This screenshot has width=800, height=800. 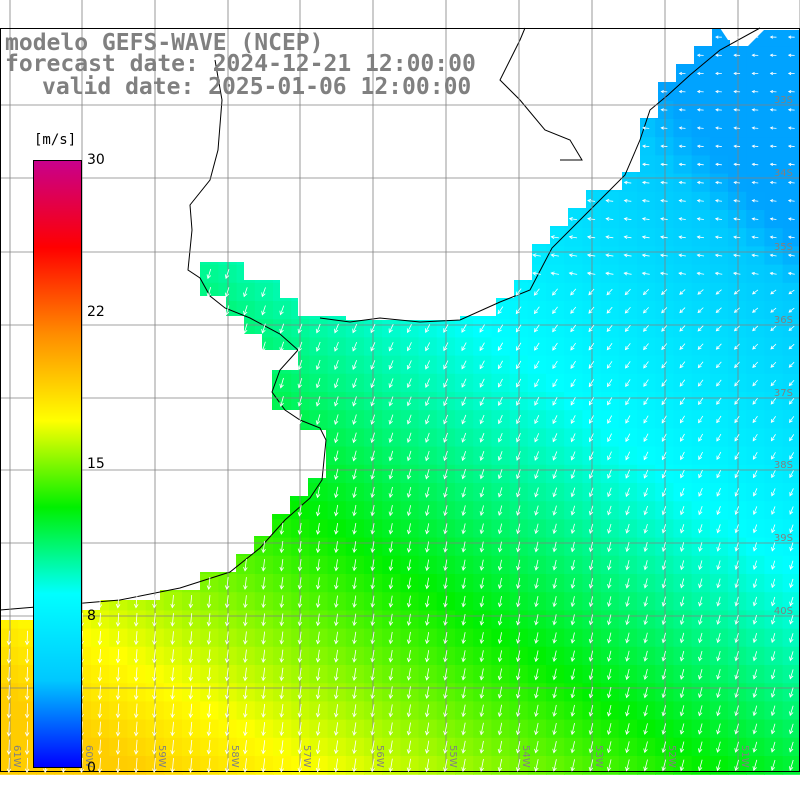 I want to click on colorbar-tick-0: 0, so click(x=91, y=768).